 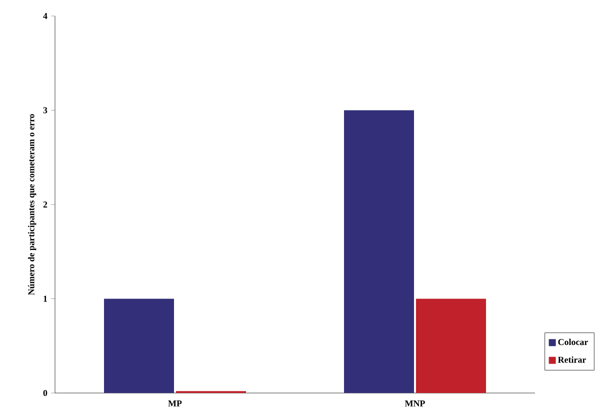 What do you see at coordinates (573, 342) in the screenshot?
I see `legend-label: Colocar` at bounding box center [573, 342].